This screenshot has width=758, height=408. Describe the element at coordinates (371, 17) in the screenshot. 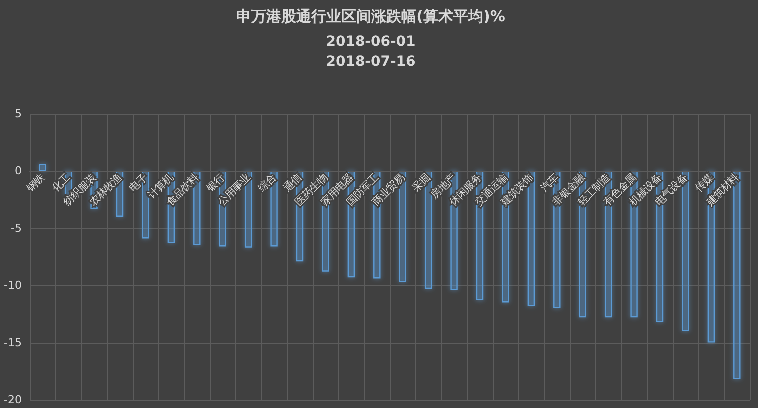

I see `chart-title: 申万港股通行业区间涨跌幅(算术平均)%` at that location.